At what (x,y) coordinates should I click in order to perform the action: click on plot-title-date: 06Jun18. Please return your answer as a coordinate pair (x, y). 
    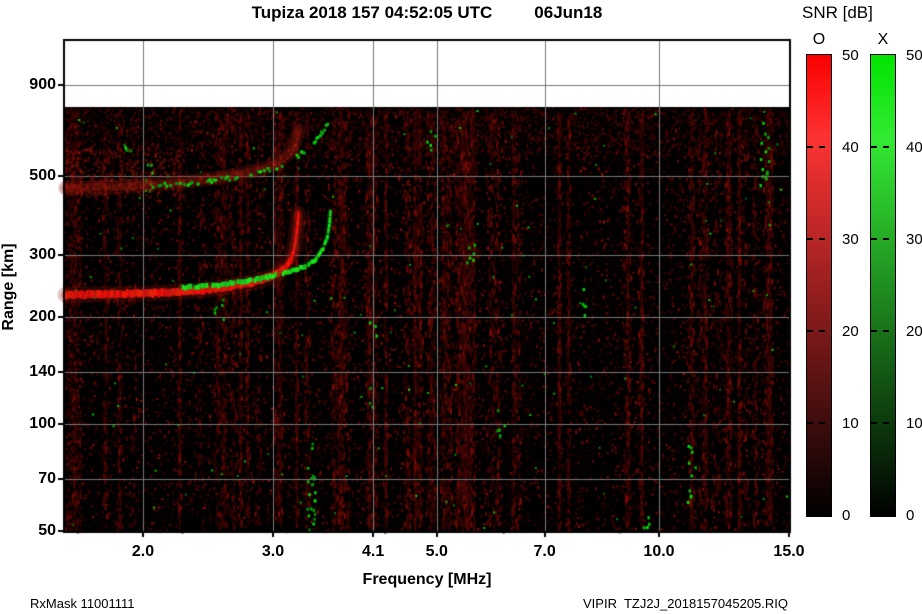
    Looking at the image, I should click on (568, 12).